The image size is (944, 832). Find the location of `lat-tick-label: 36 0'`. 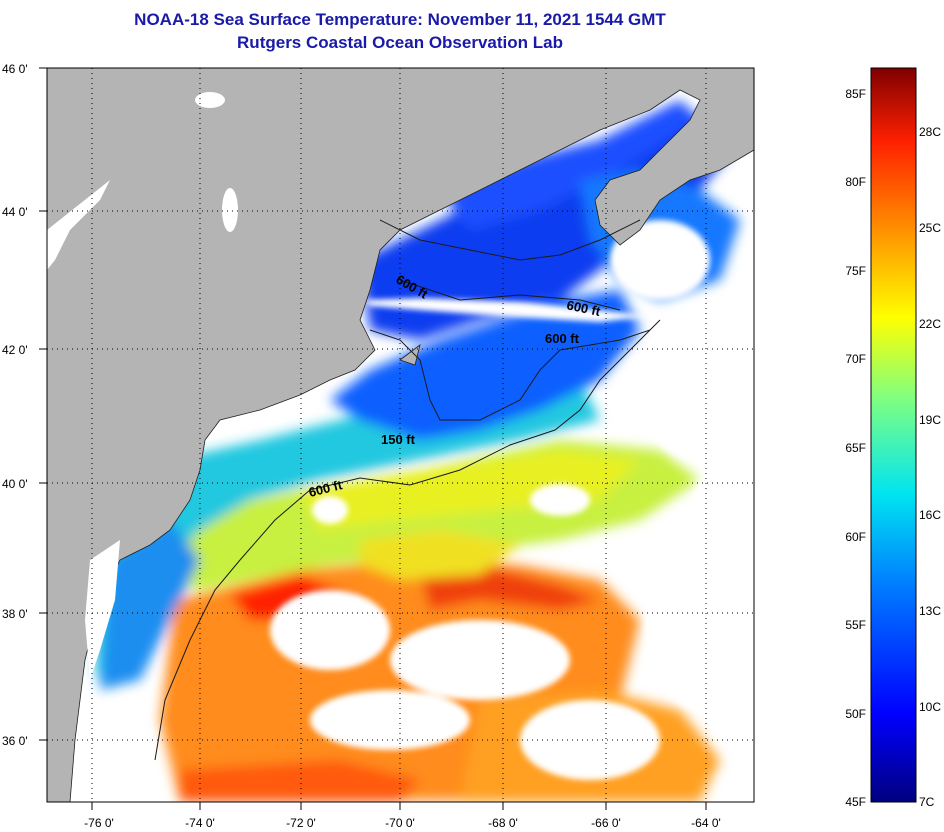

lat-tick-label: 36 0' is located at coordinates (15, 741).